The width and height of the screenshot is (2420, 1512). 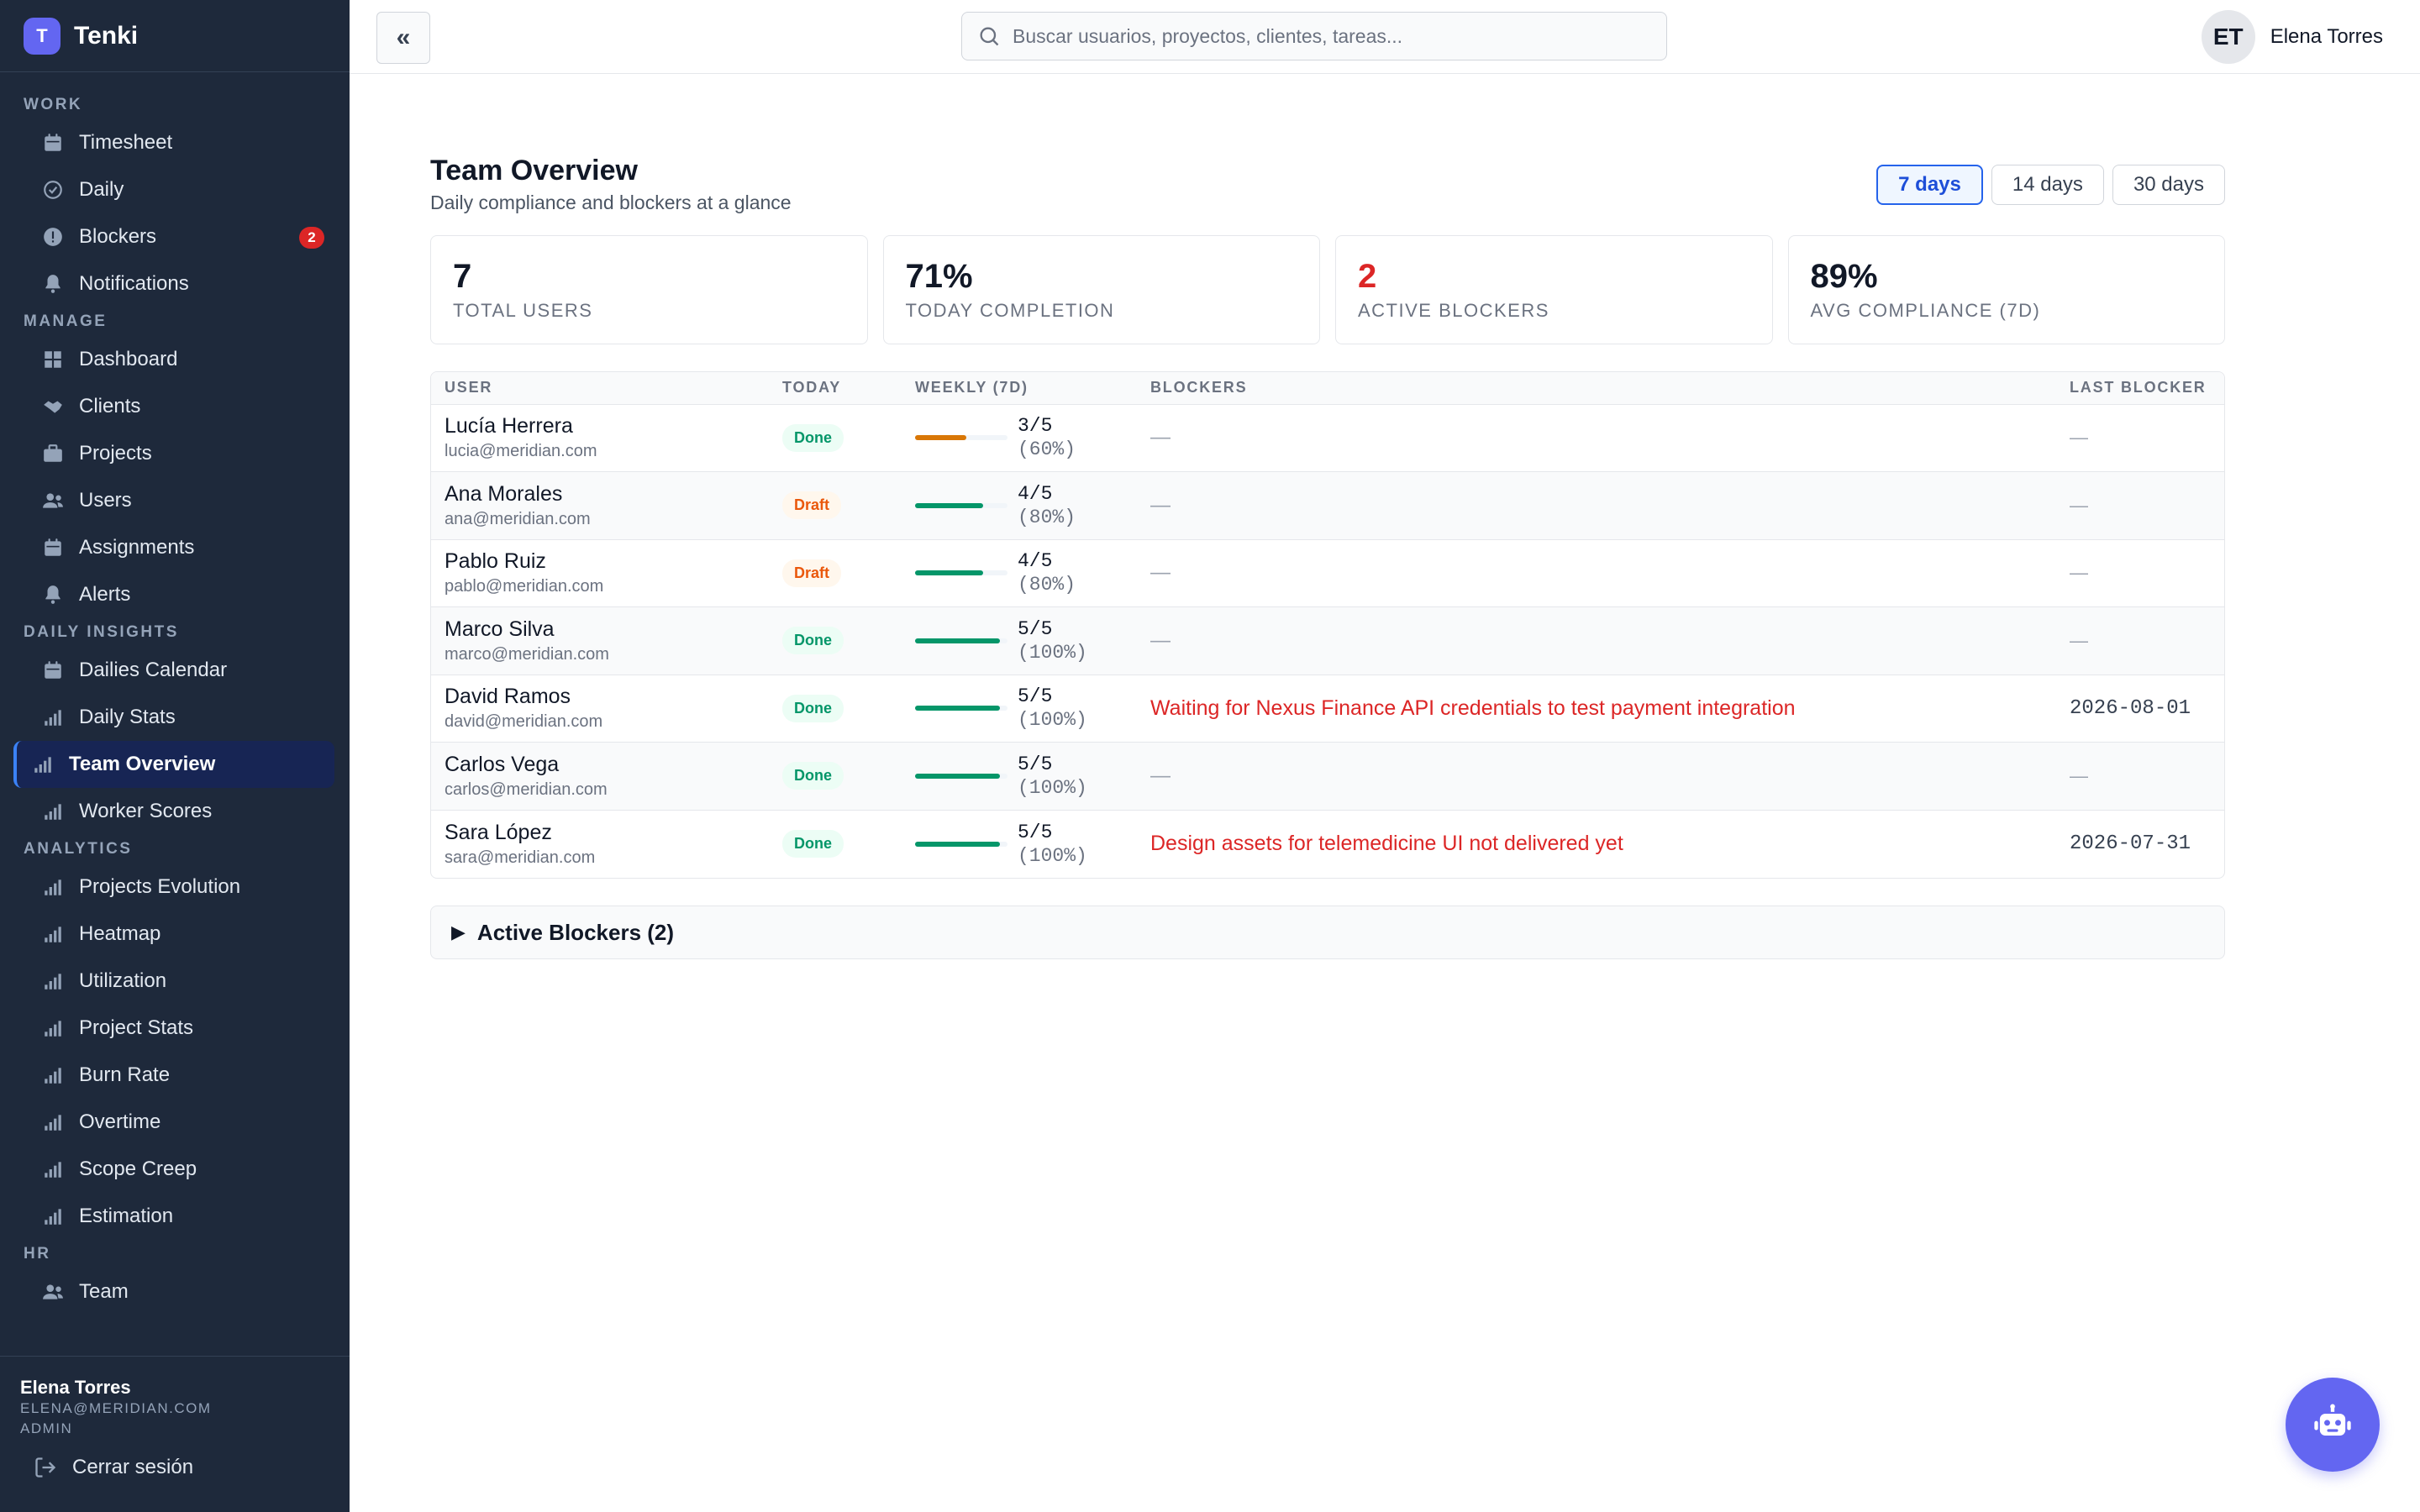 I want to click on sidebar-item-assignments: Assignments, so click(x=173, y=547).